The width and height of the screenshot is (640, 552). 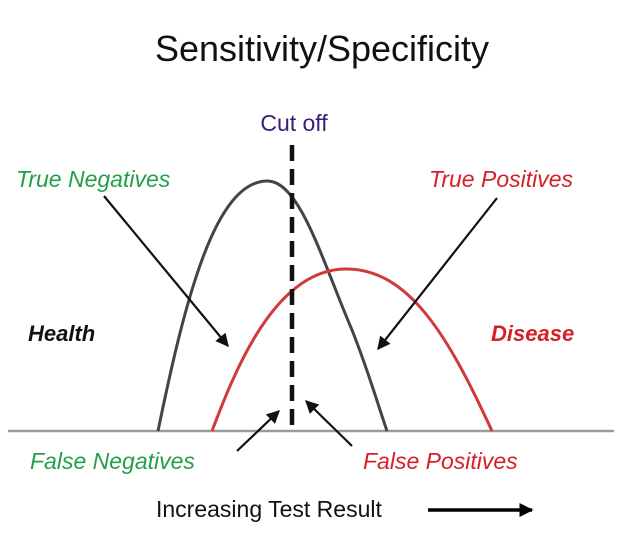 What do you see at coordinates (166, 271) in the screenshot?
I see `true-negatives-pointer` at bounding box center [166, 271].